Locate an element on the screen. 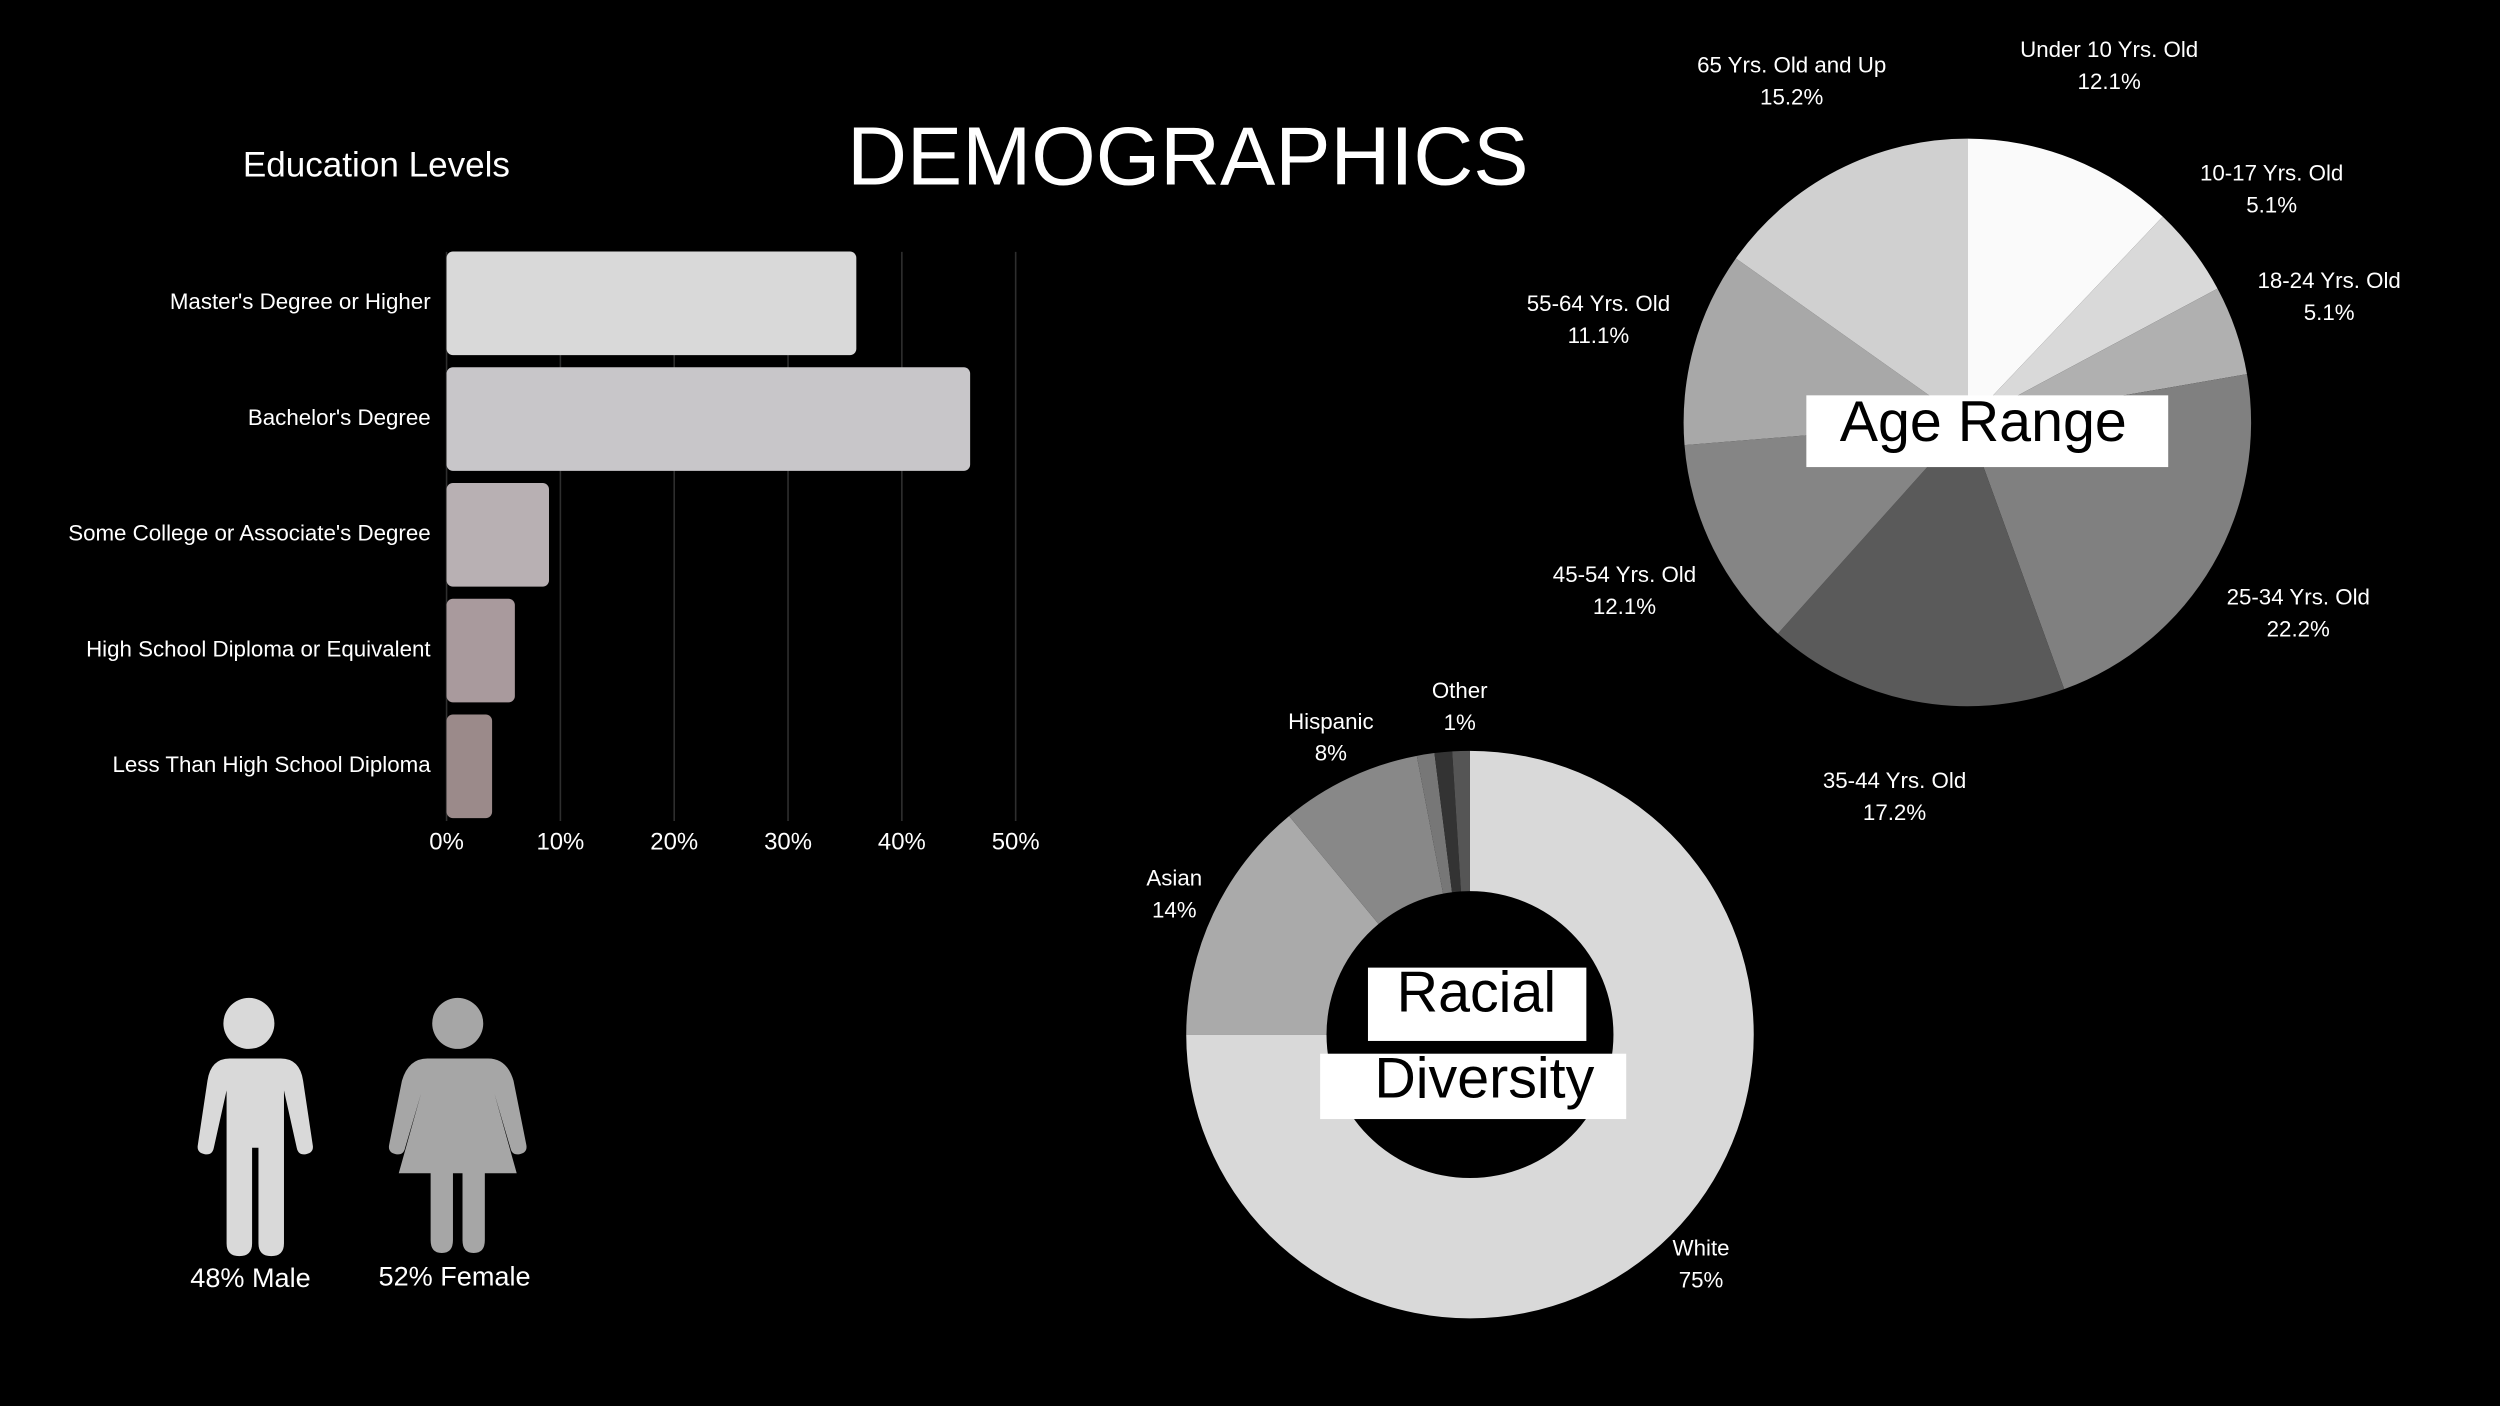  value-label: 17.2% is located at coordinates (1894, 812).